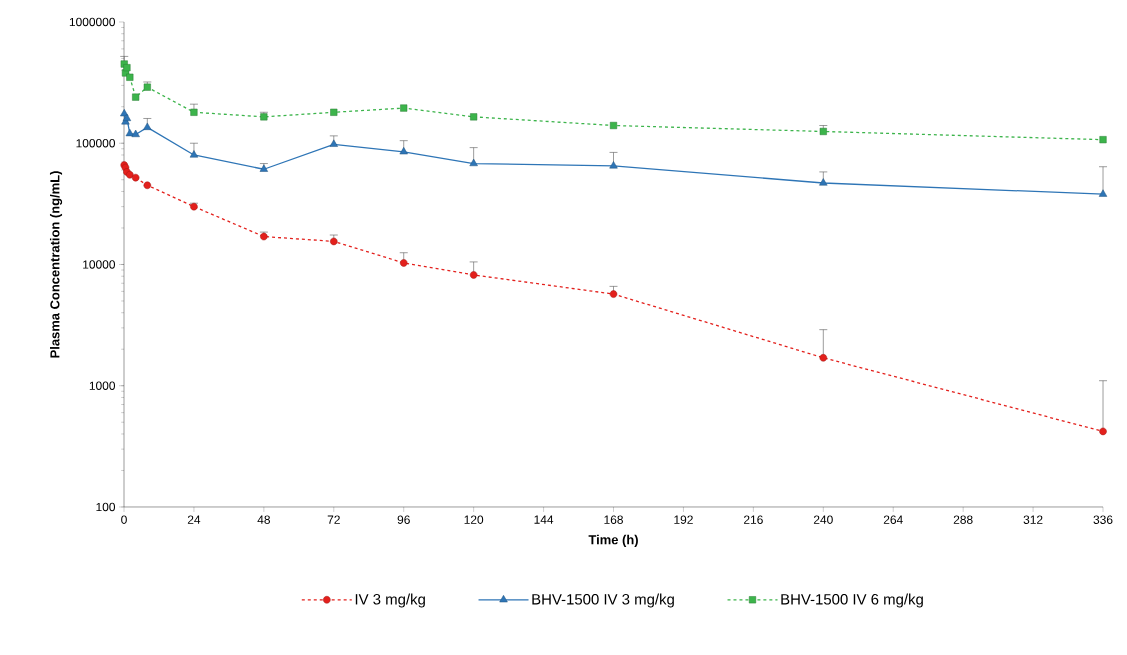  What do you see at coordinates (96, 143) in the screenshot?
I see `y-tick-label: 100000` at bounding box center [96, 143].